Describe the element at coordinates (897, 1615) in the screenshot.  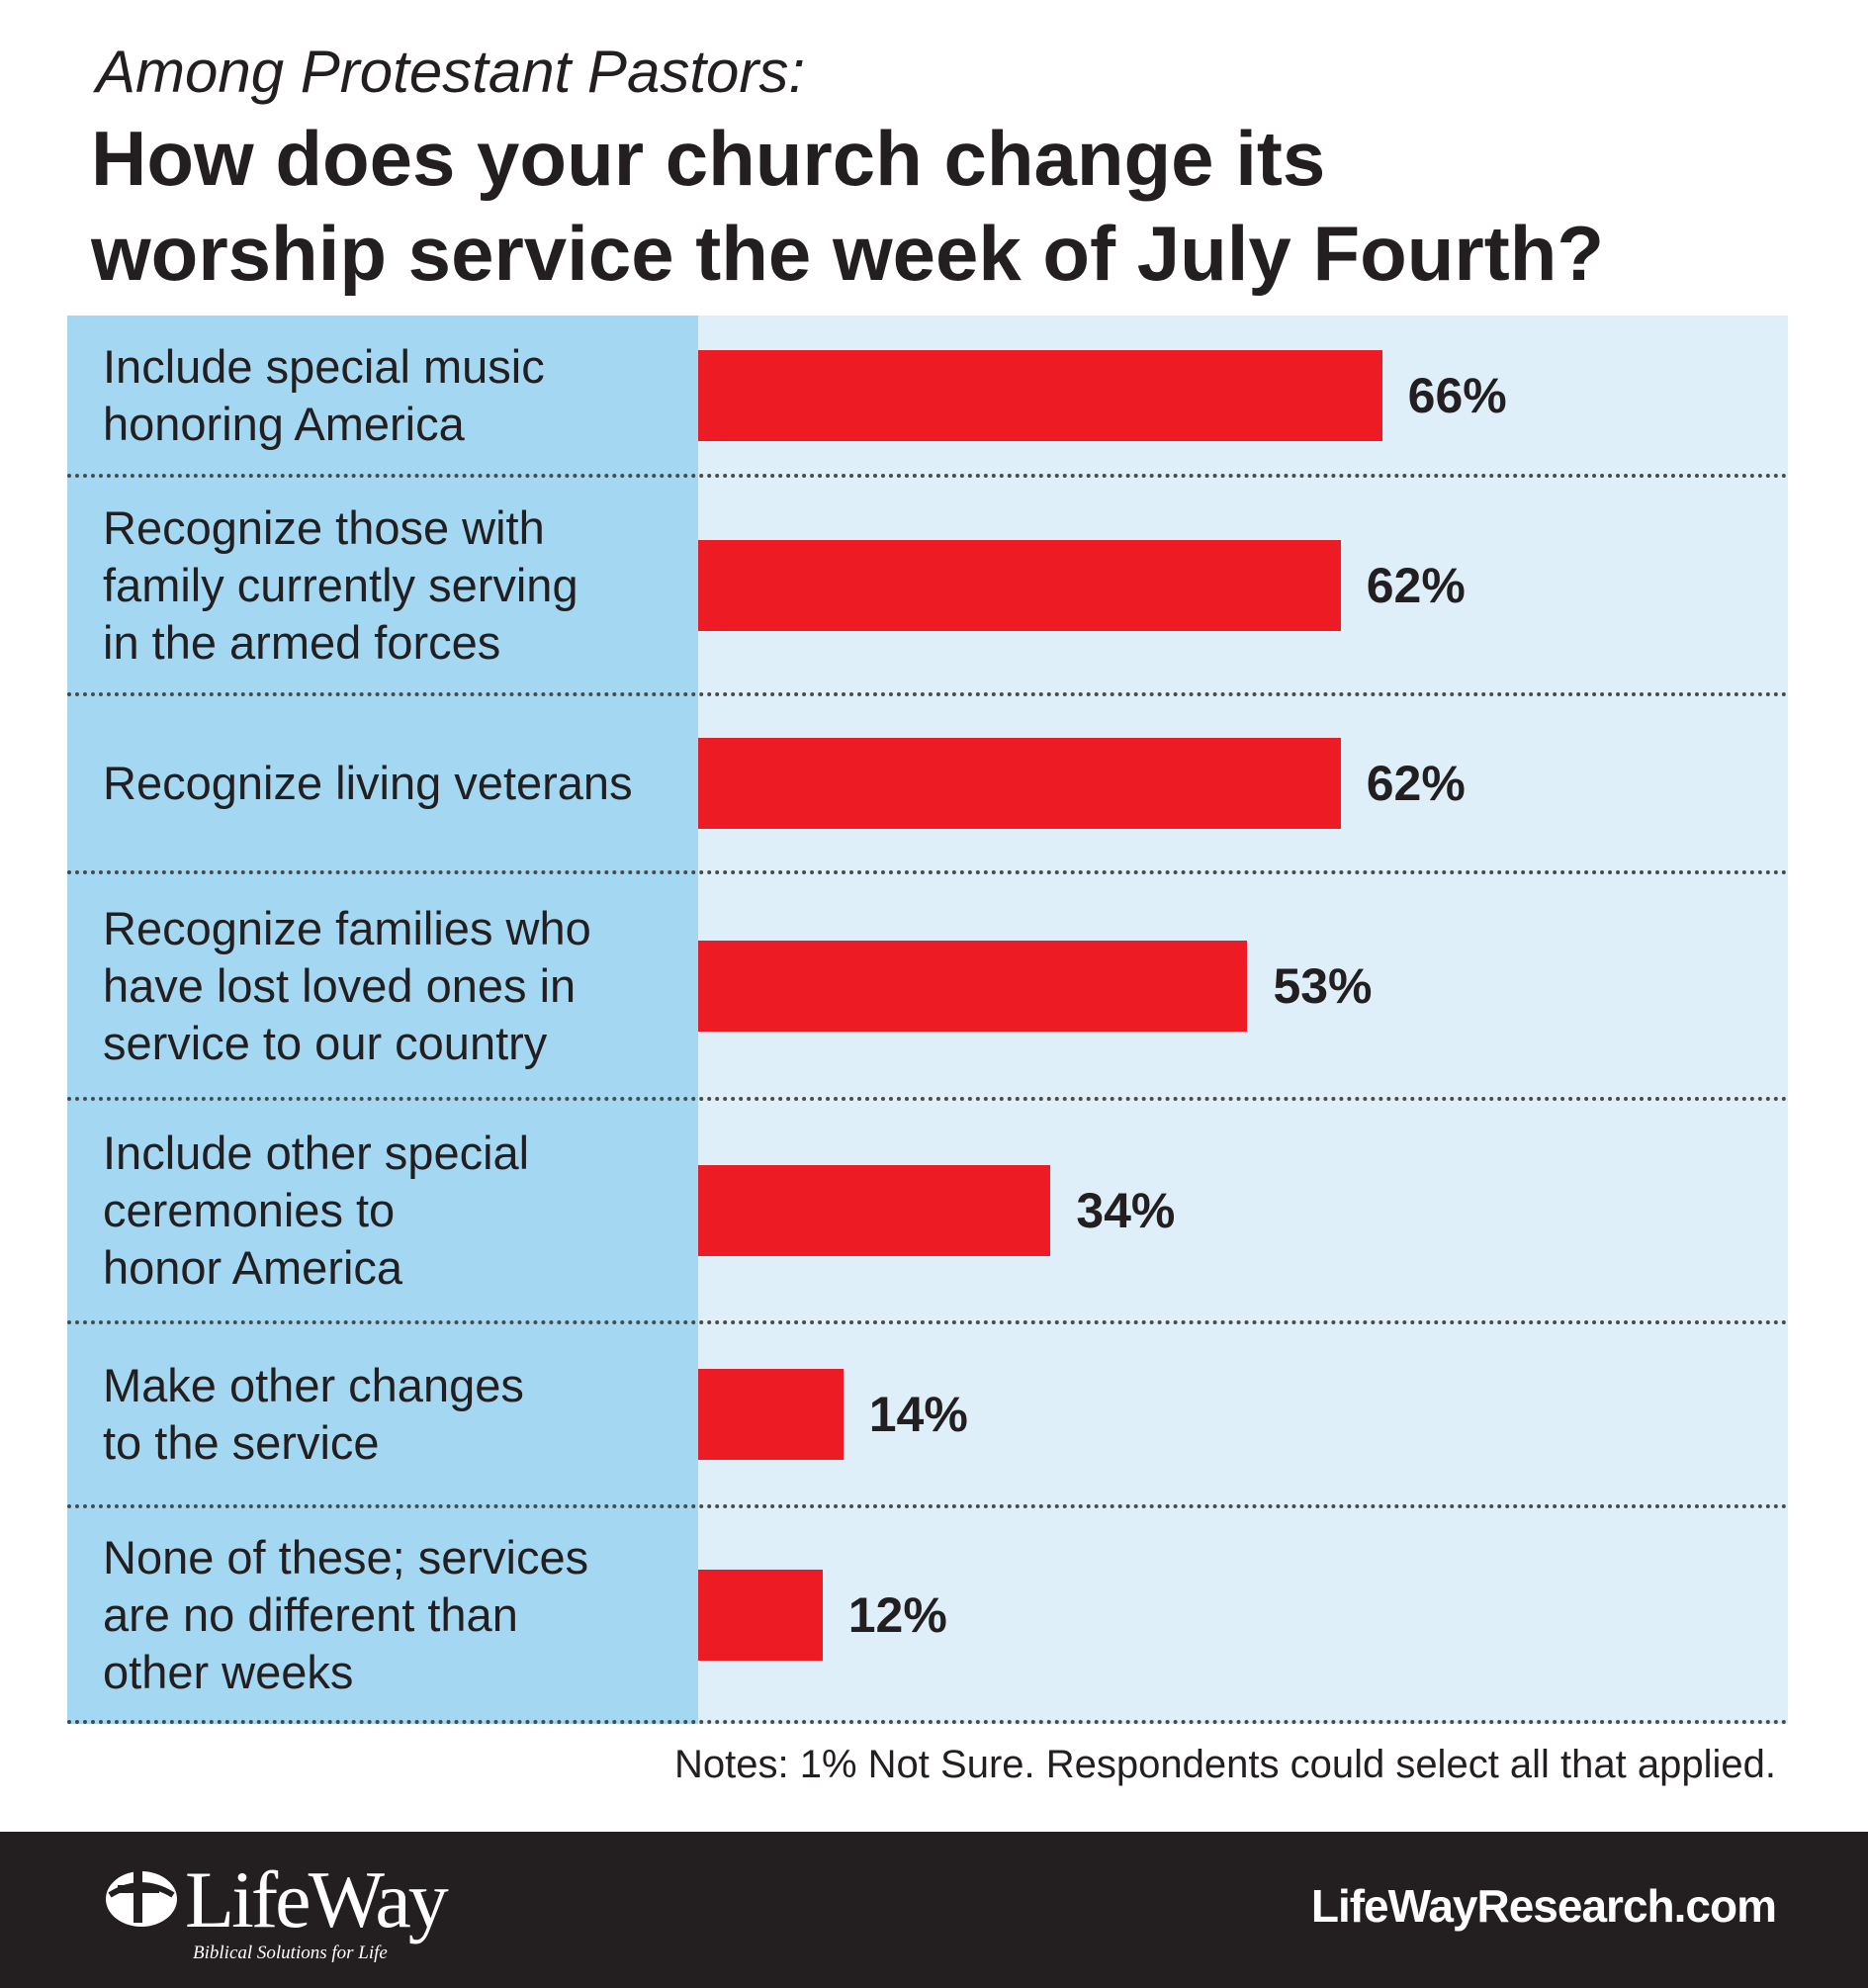
I see `bar-value-label: 12%` at that location.